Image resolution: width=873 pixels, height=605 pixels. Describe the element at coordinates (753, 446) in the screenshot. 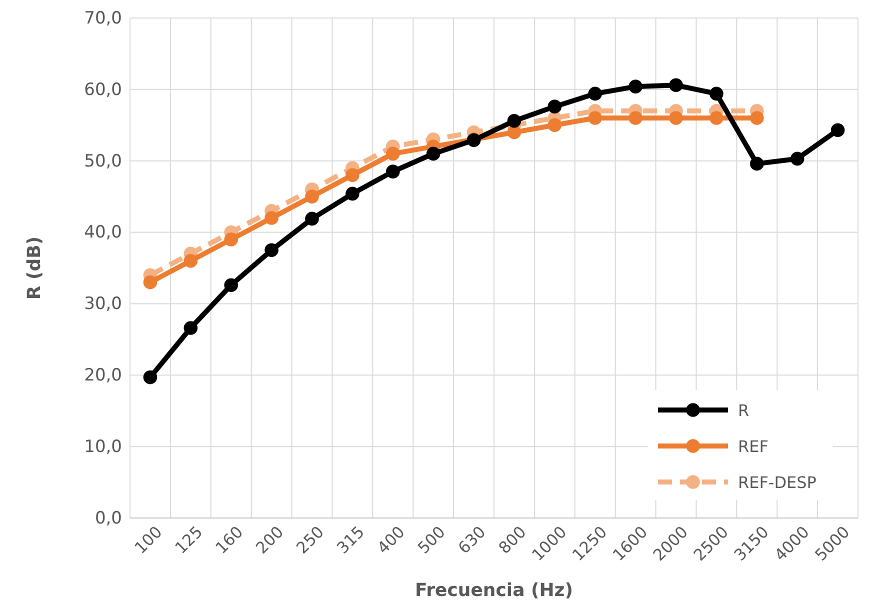

I see `legend-label: REF` at that location.